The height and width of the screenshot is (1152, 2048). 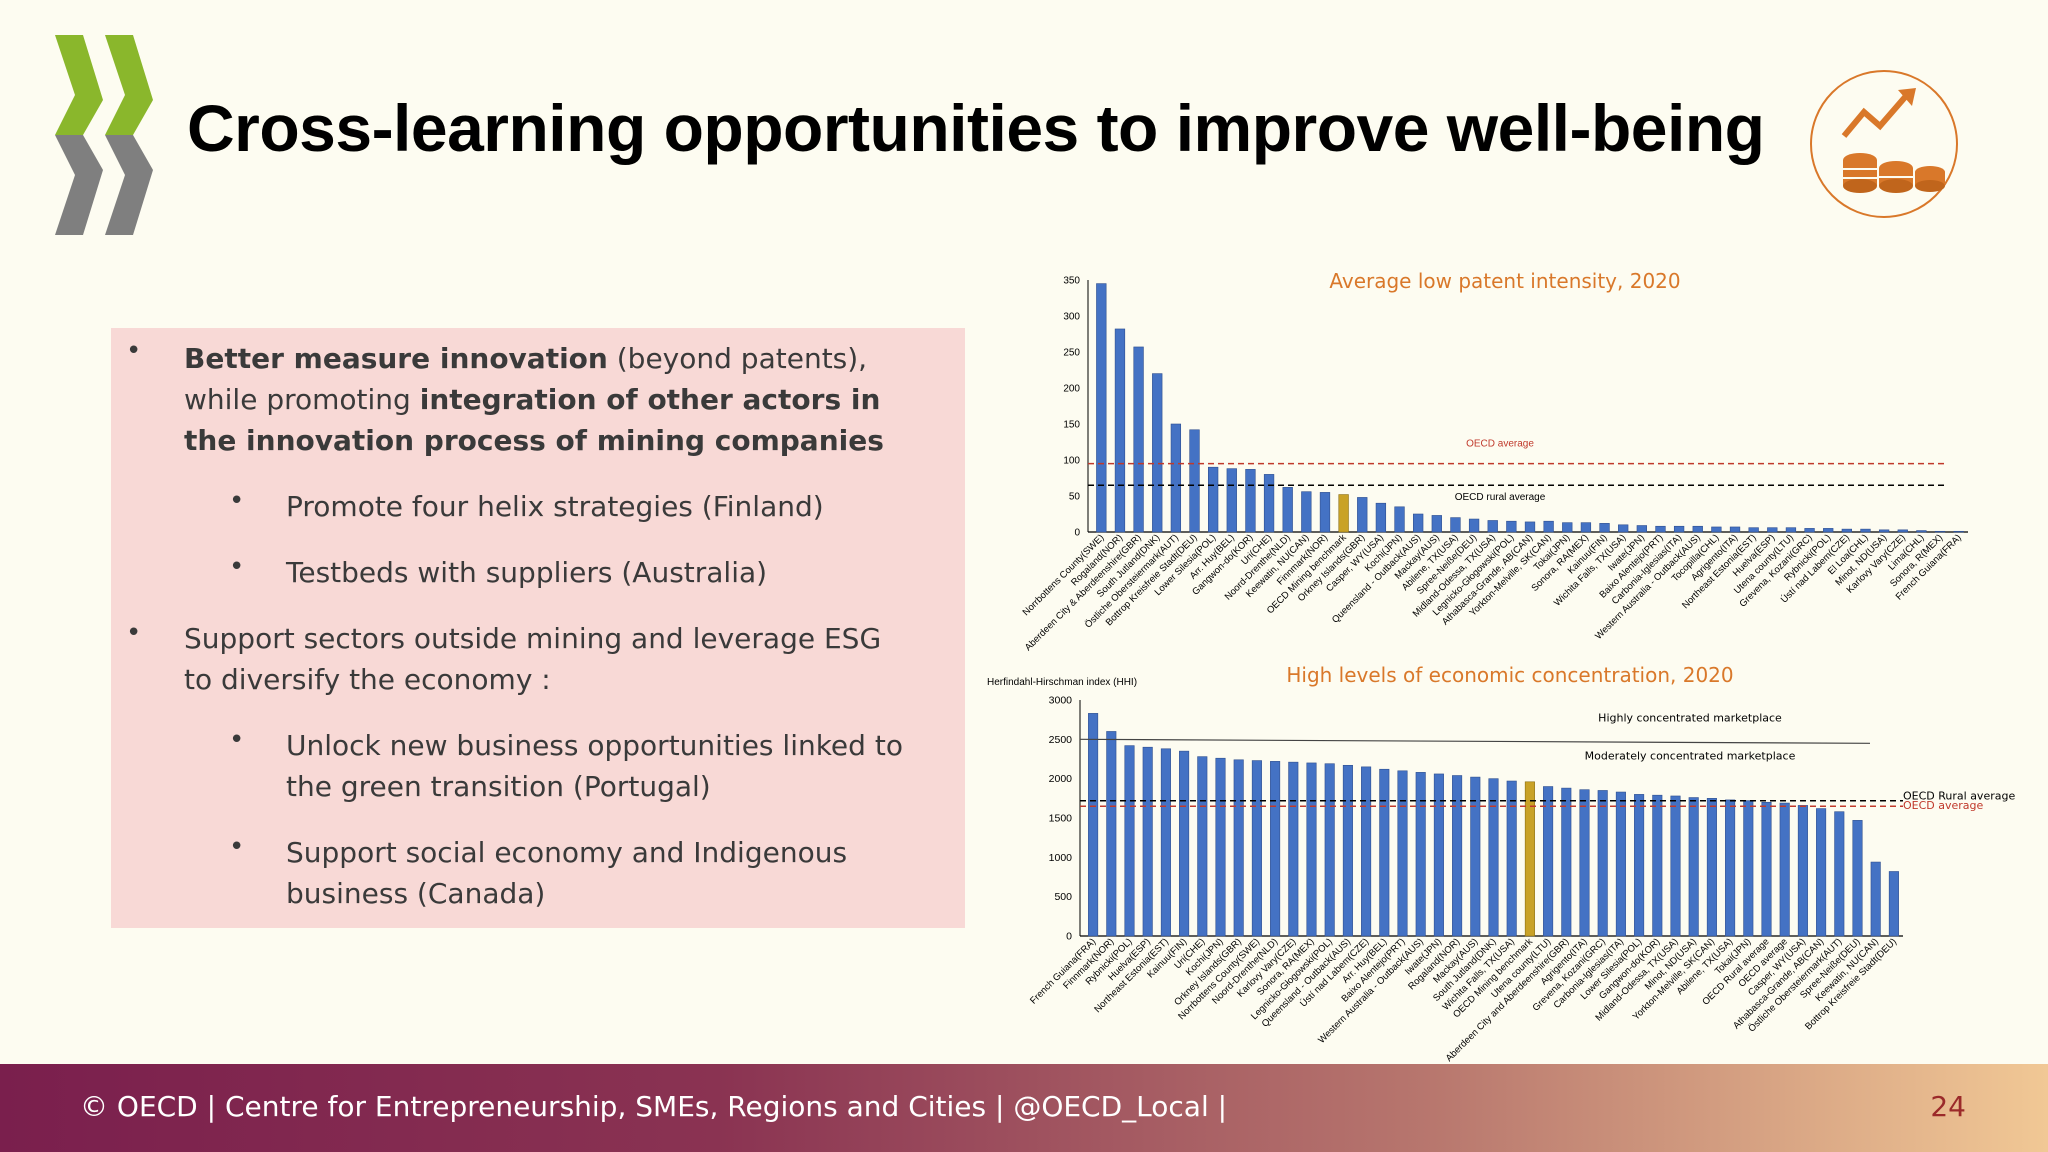 I want to click on y-tick-label: 350, so click(x=1071, y=281).